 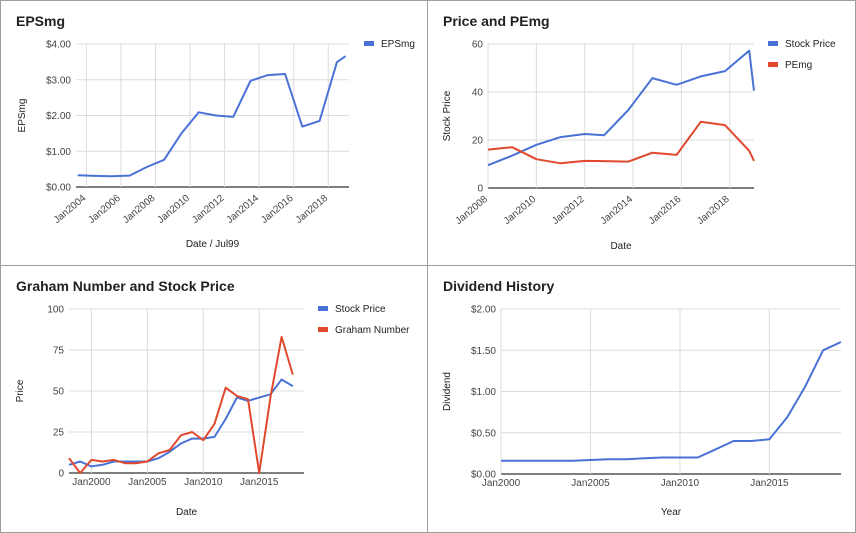 What do you see at coordinates (372, 330) in the screenshot?
I see `legend-label: Graham Number` at bounding box center [372, 330].